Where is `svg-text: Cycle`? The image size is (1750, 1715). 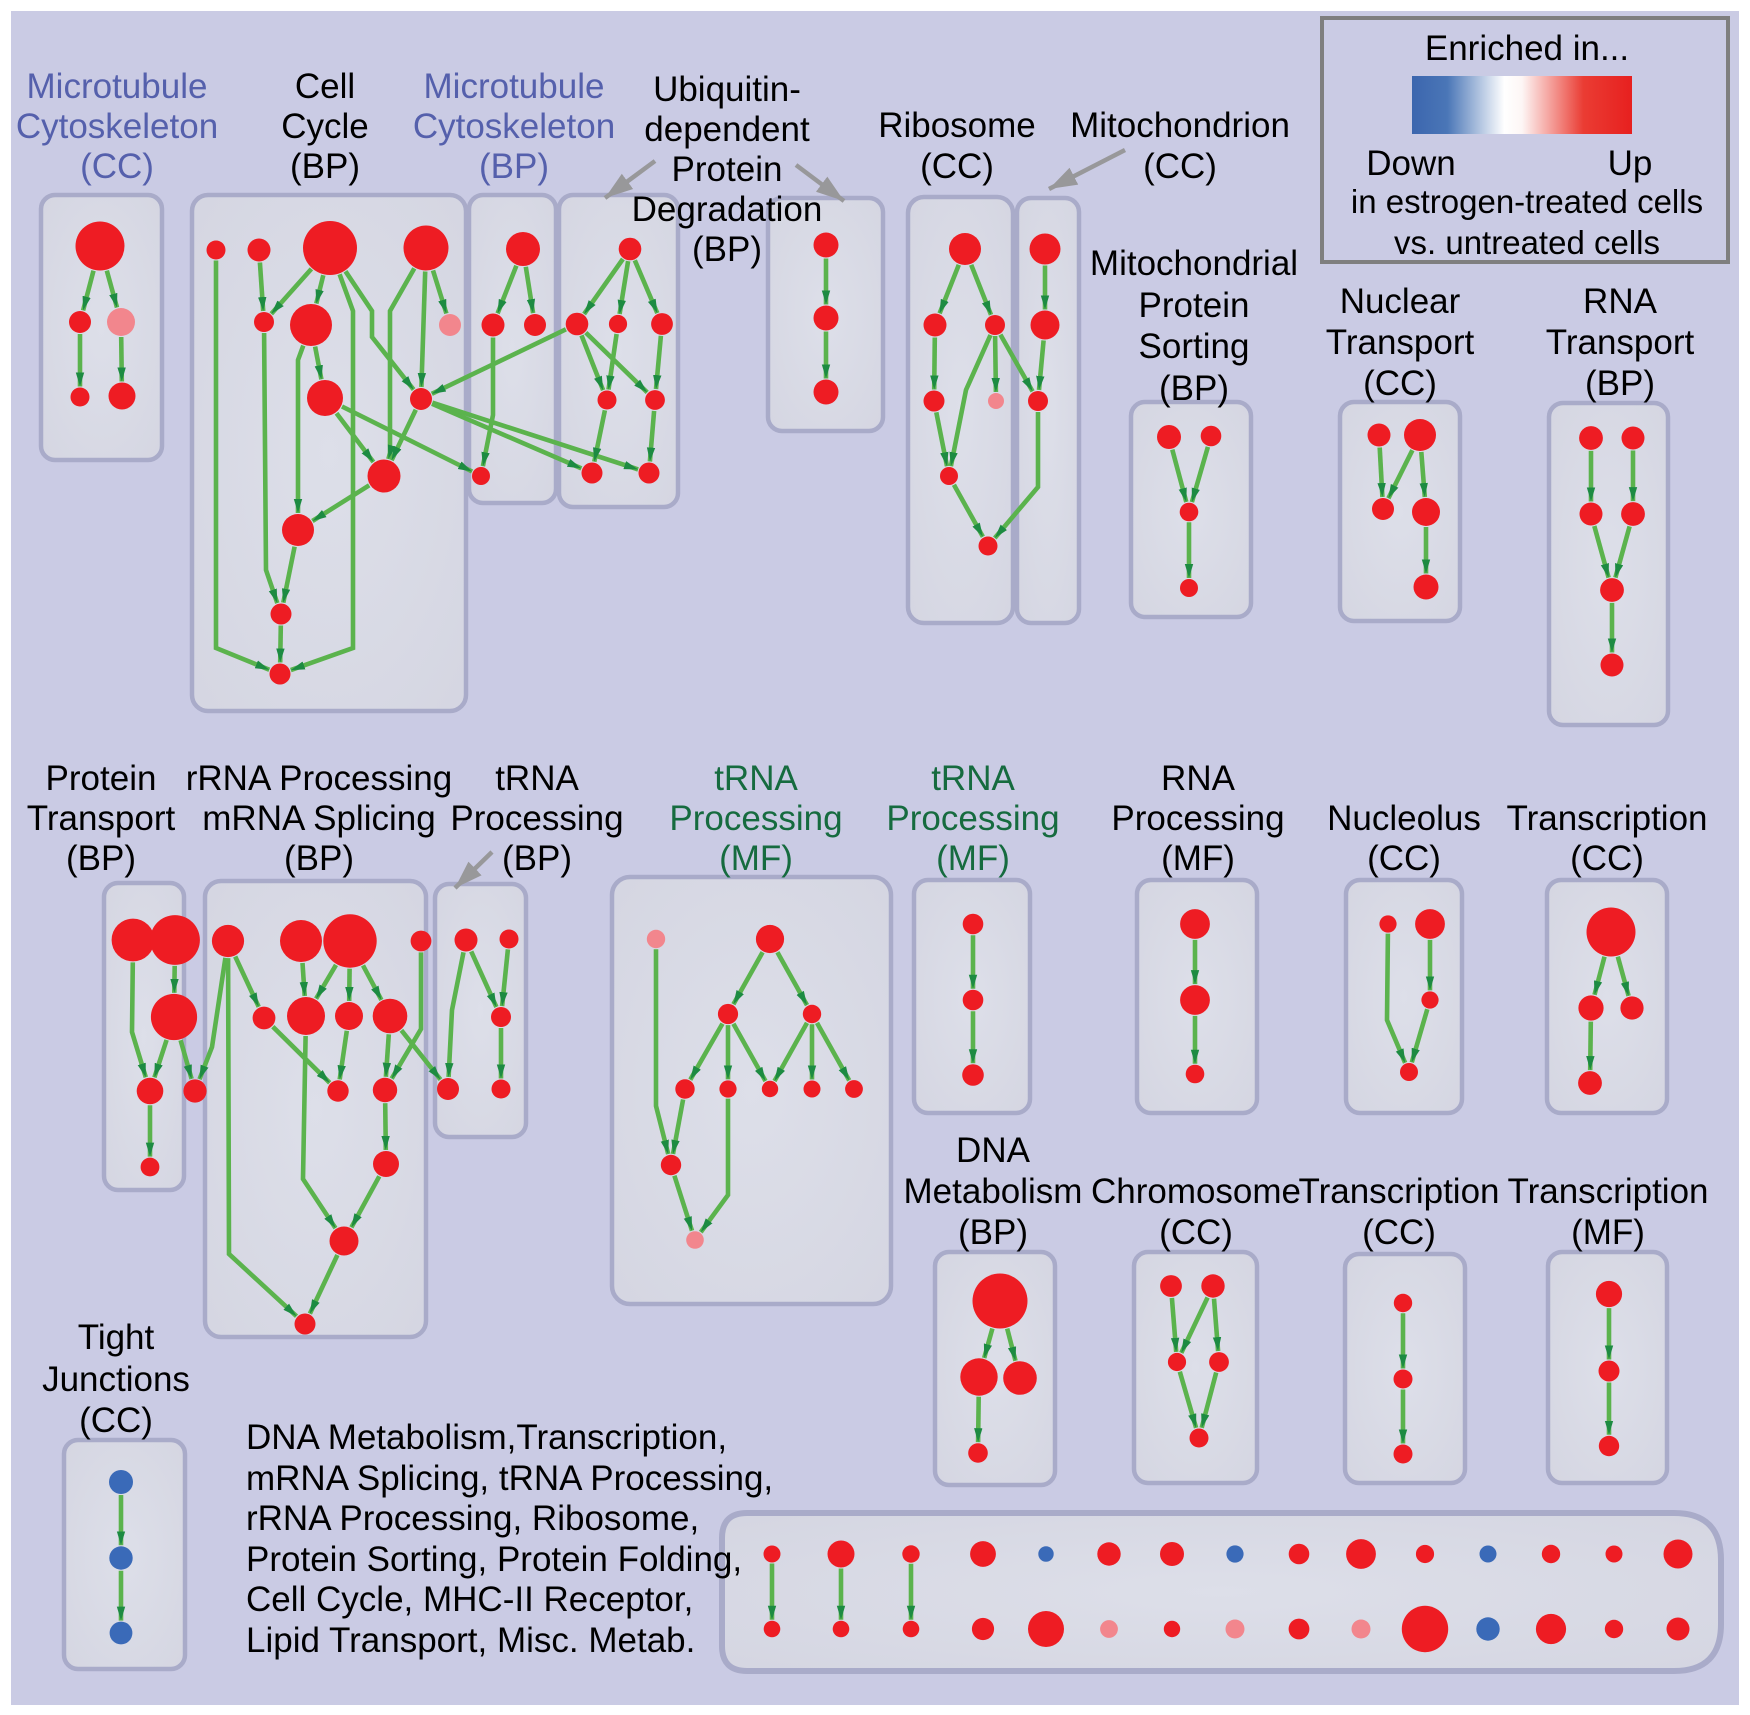
svg-text: Cycle is located at coordinates (325, 126).